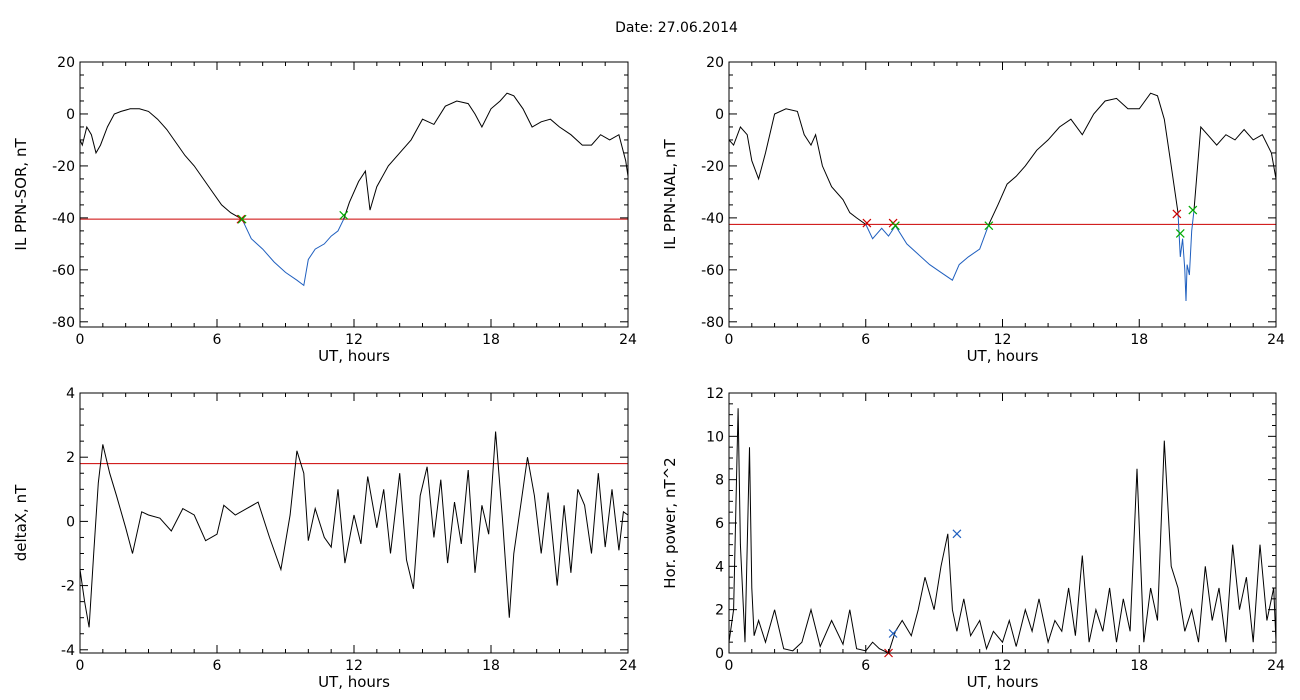 The width and height of the screenshot is (1300, 700). I want to click on y-tick-label: -4, so click(68, 651).